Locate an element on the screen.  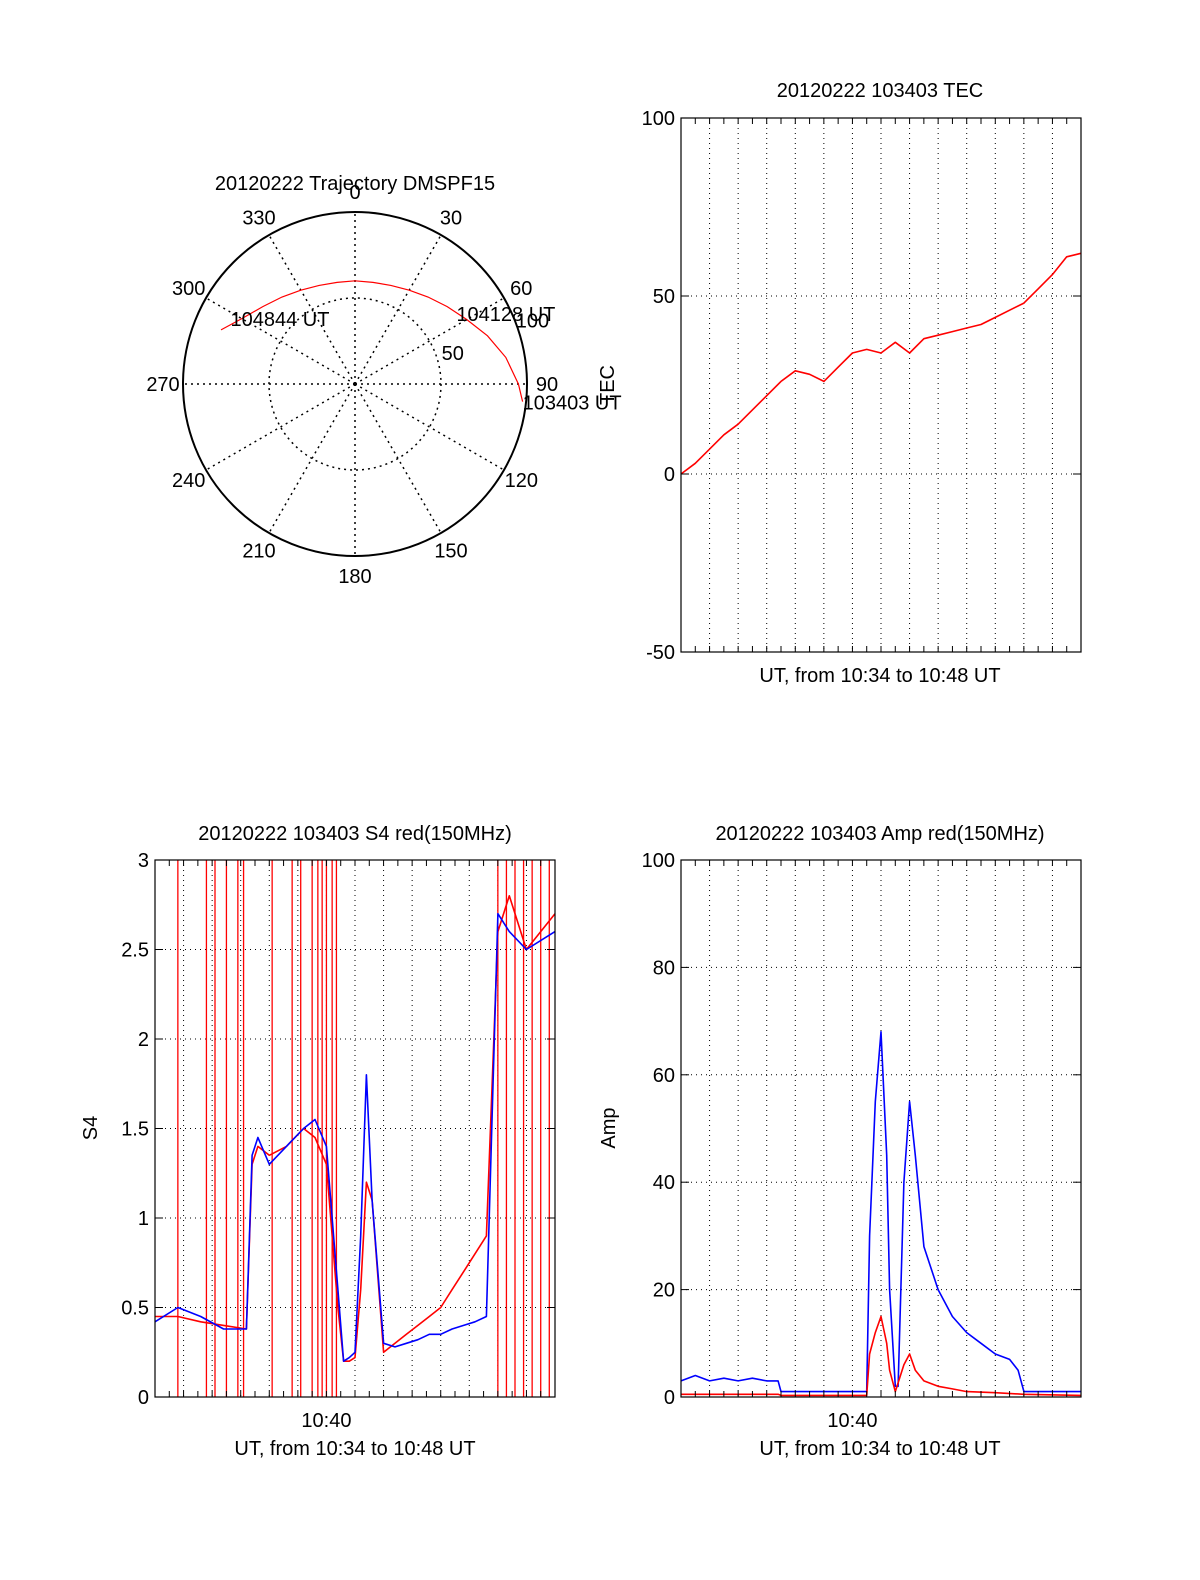
trajectory-series is located at coordinates (372, 341).